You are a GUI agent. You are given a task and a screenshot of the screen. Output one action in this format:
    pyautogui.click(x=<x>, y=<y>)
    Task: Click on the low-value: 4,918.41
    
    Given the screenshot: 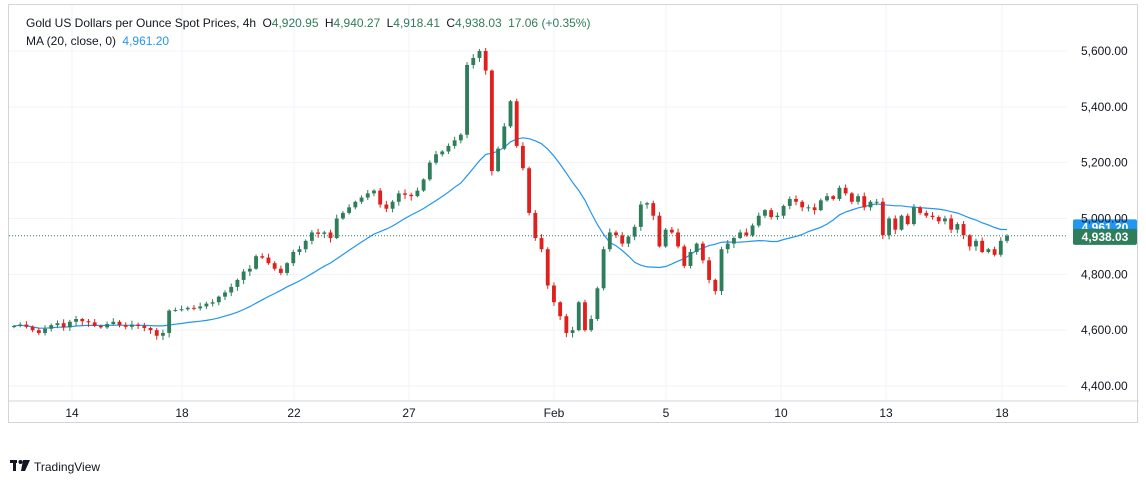 What is the action you would take?
    pyautogui.click(x=416, y=23)
    